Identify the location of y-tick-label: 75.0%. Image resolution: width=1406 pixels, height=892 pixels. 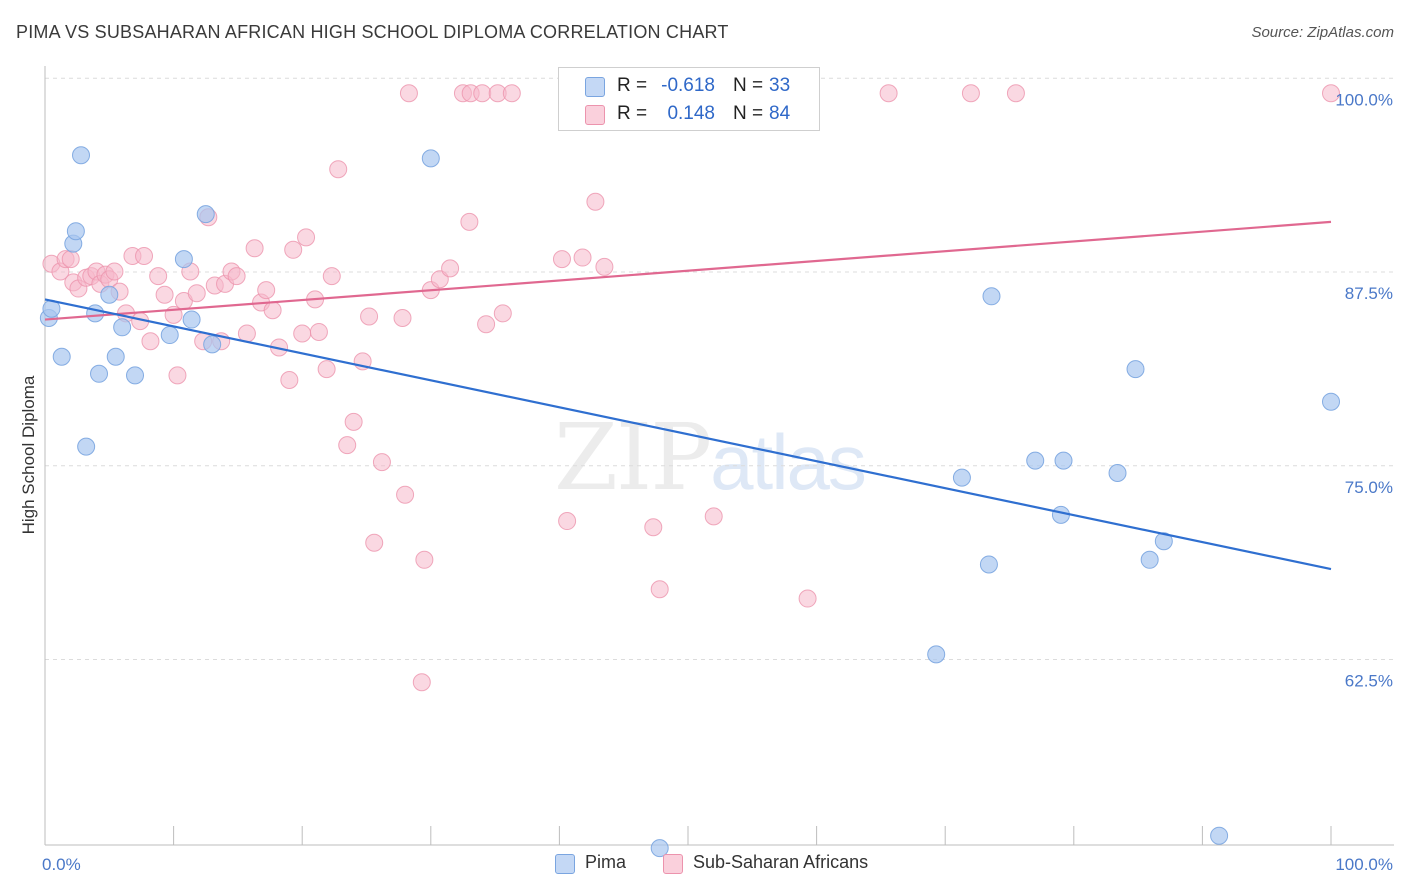
(1369, 487).